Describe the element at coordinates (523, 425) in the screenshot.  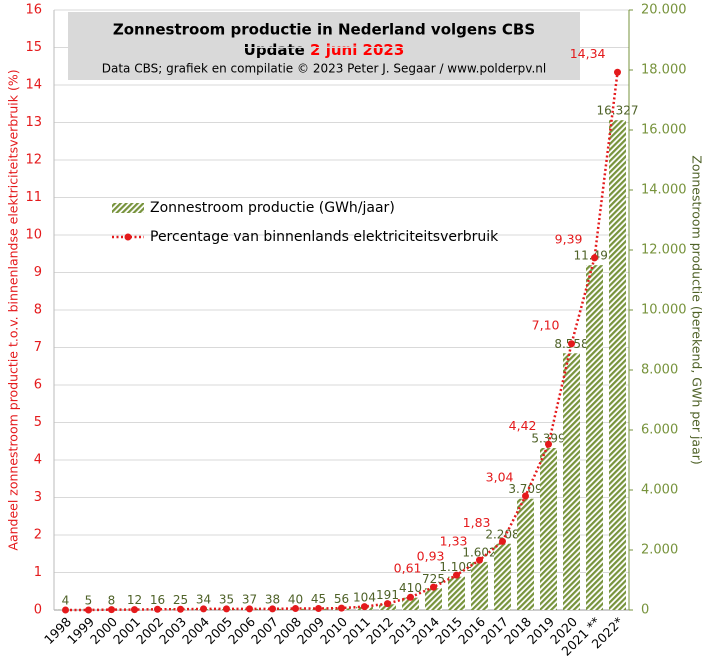
I see `line-value-label: 4,42` at that location.